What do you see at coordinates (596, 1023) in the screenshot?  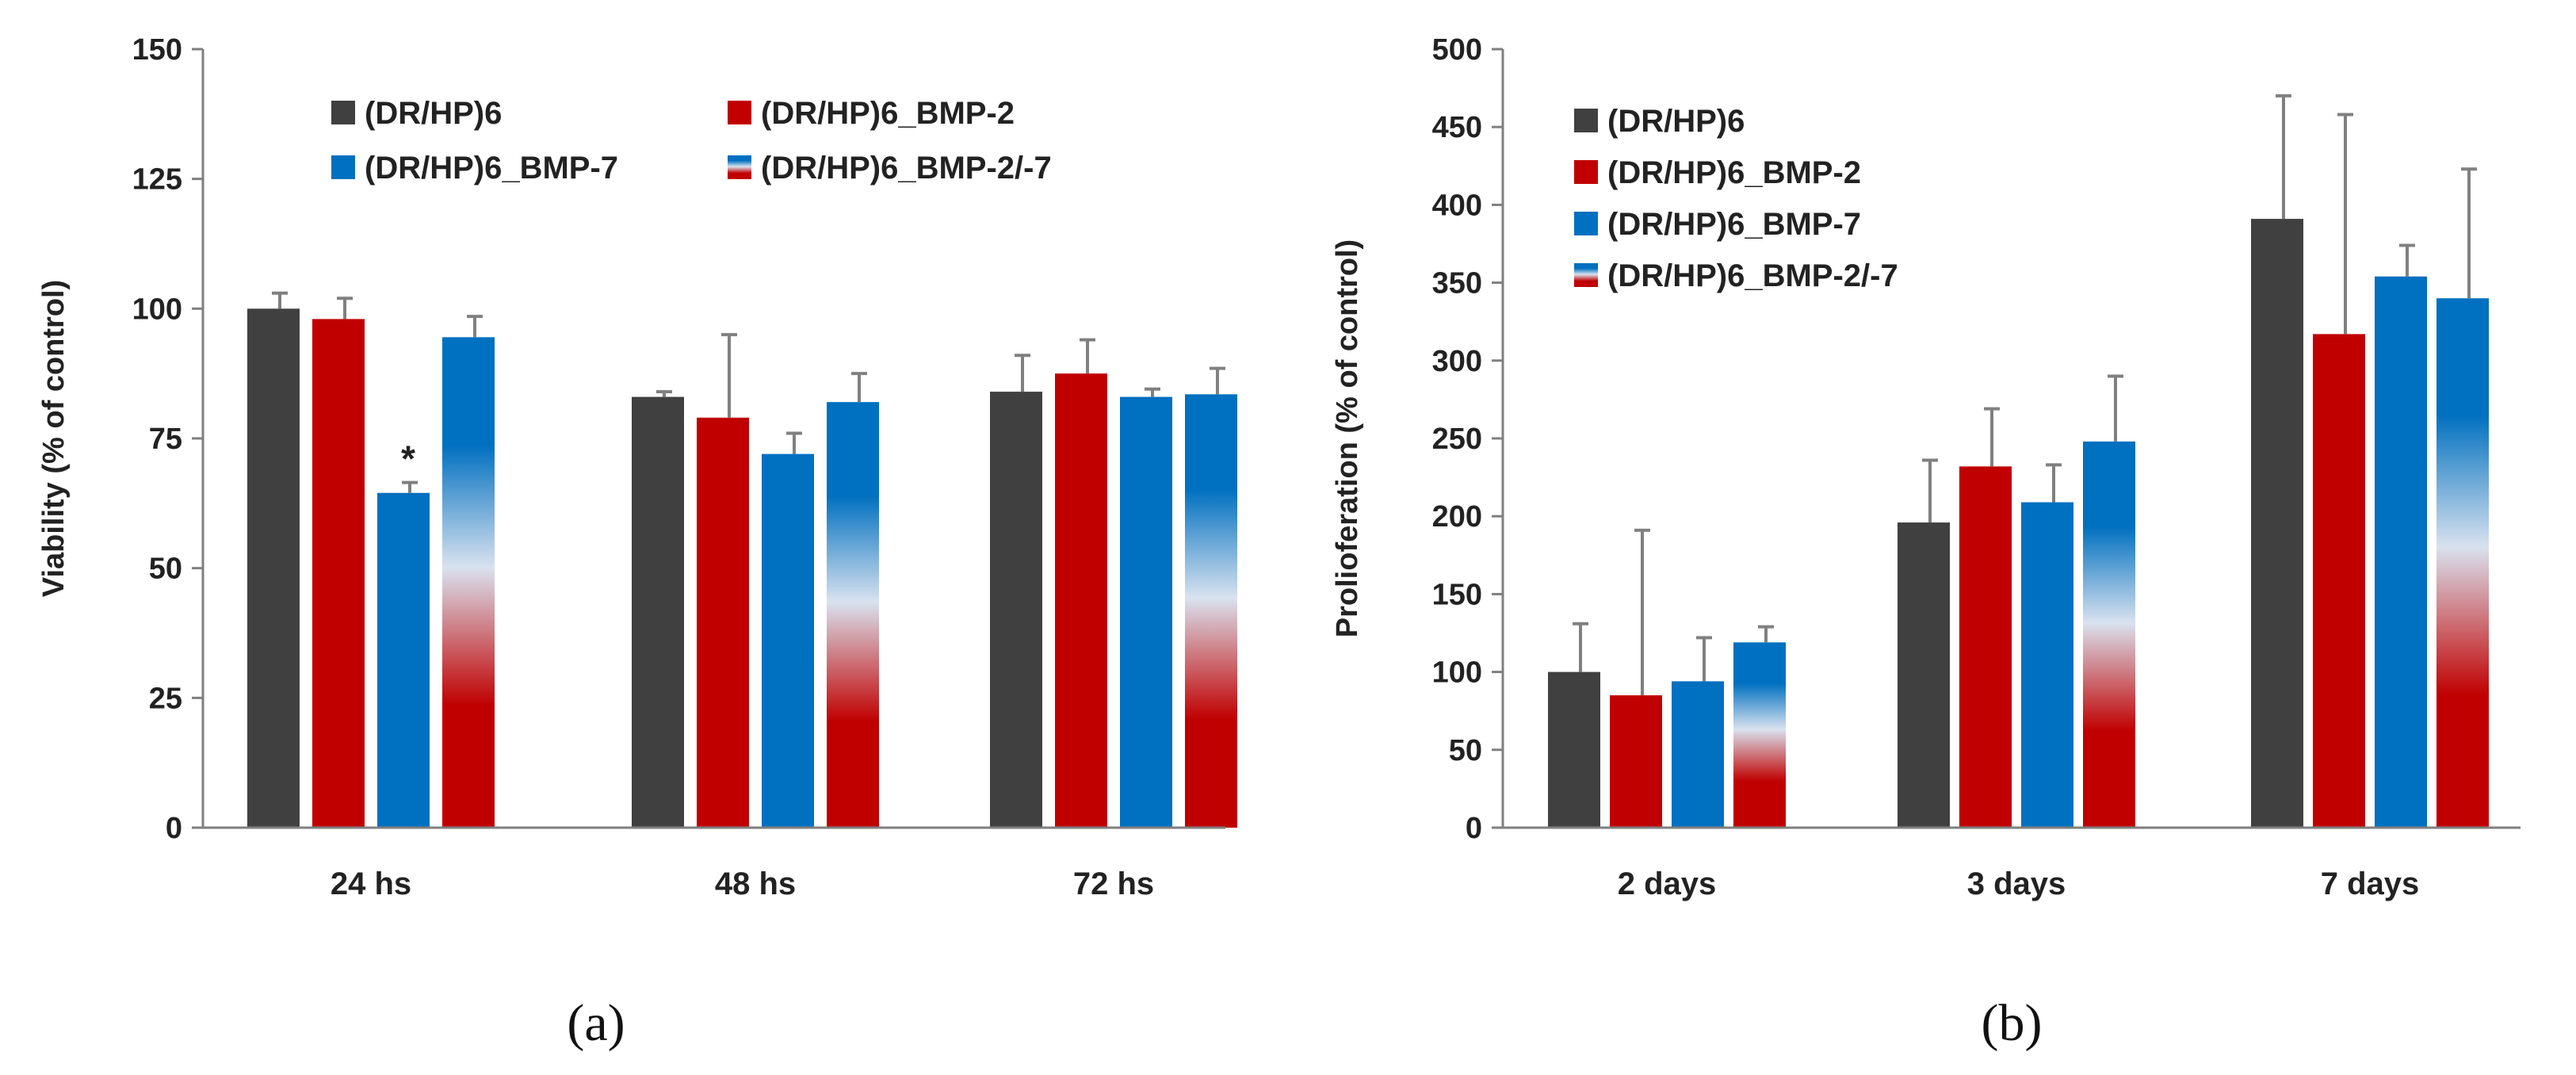 I see `chart-a-panel-label: (a)` at bounding box center [596, 1023].